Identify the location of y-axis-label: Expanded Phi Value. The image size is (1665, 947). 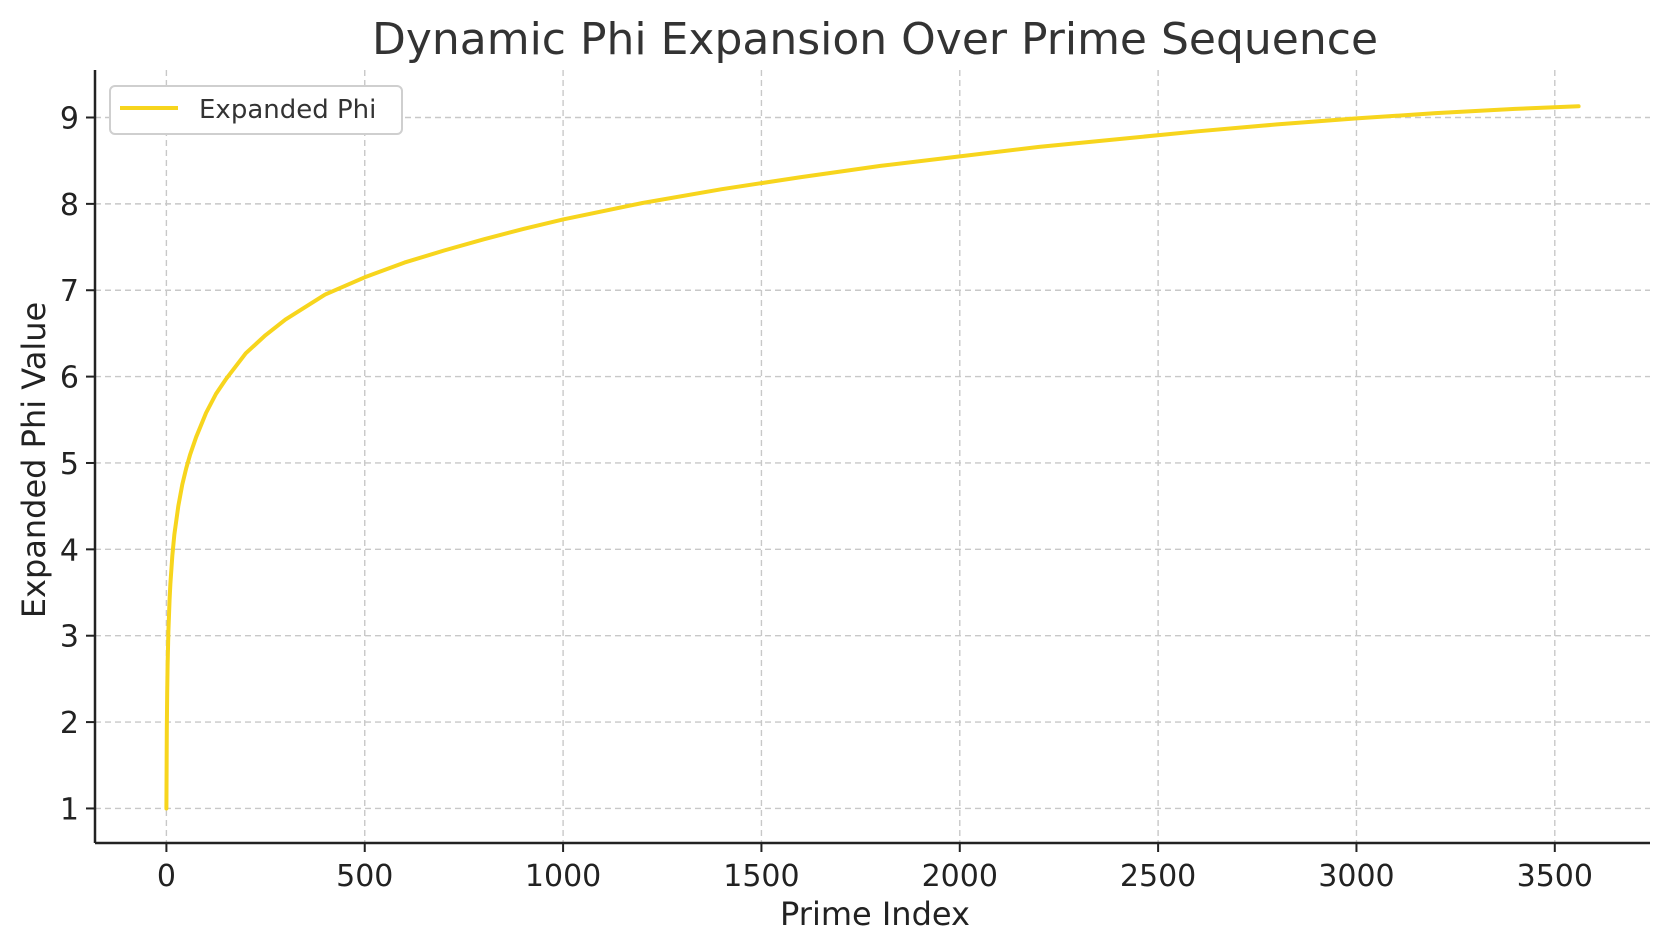
(34, 460).